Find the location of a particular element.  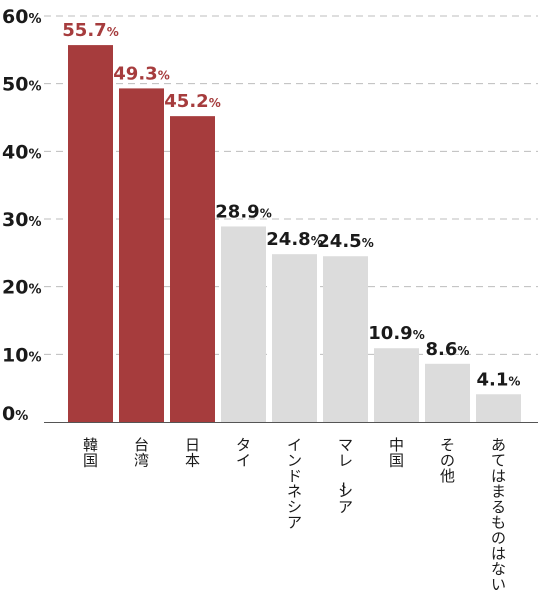

value-label: 4.1% is located at coordinates (499, 379).